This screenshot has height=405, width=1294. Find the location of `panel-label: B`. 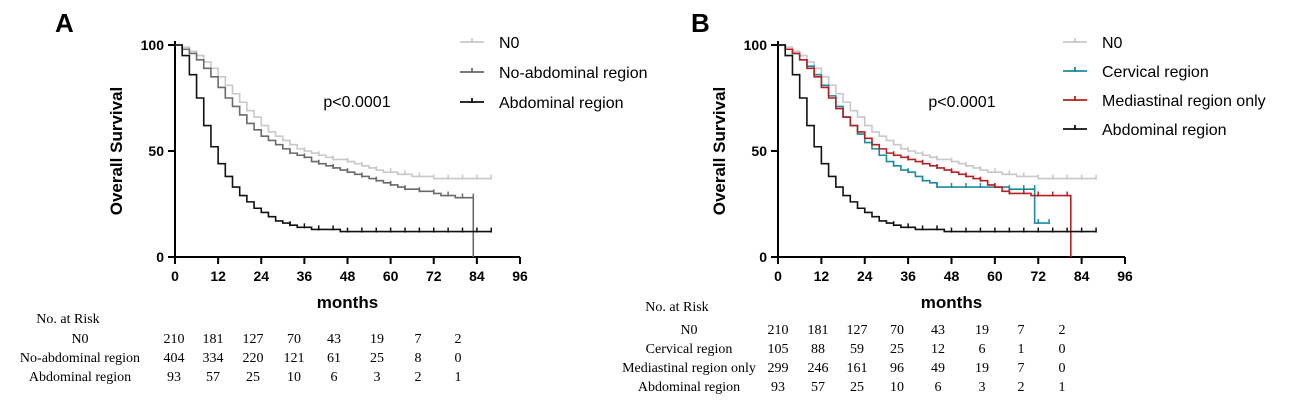

panel-label: B is located at coordinates (700, 23).